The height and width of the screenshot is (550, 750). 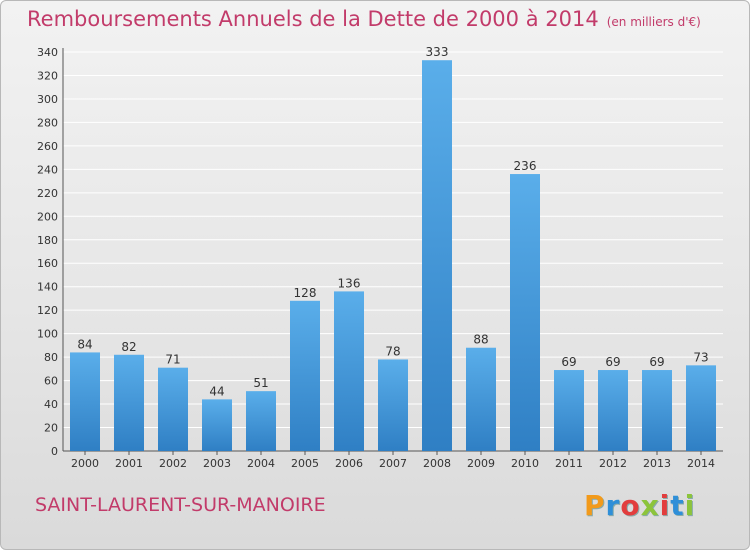 What do you see at coordinates (701, 463) in the screenshot?
I see `x-tick-label: 2014` at bounding box center [701, 463].